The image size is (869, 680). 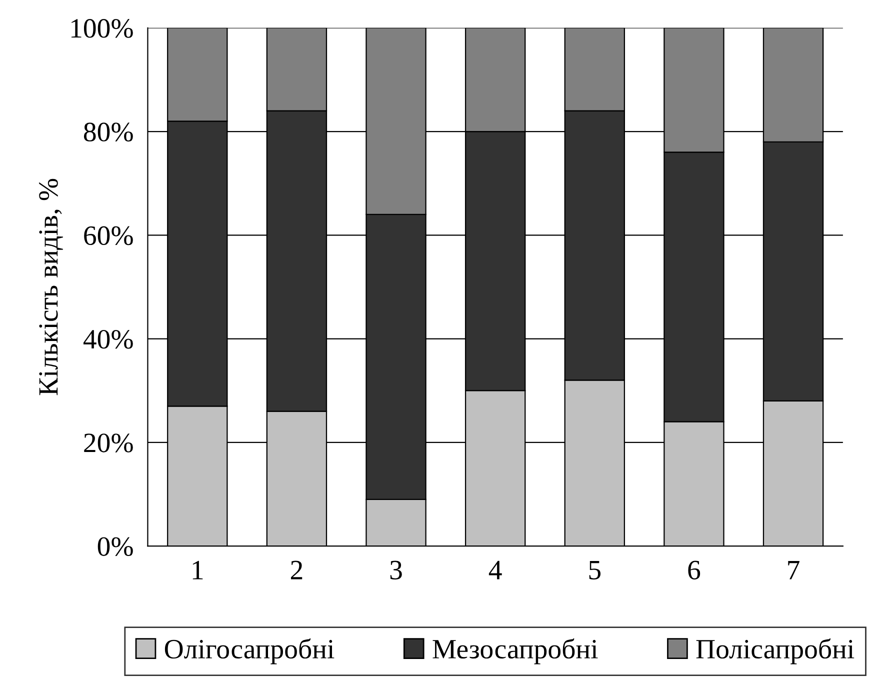 What do you see at coordinates (296, 570) in the screenshot?
I see `x-tick-label: 2` at bounding box center [296, 570].